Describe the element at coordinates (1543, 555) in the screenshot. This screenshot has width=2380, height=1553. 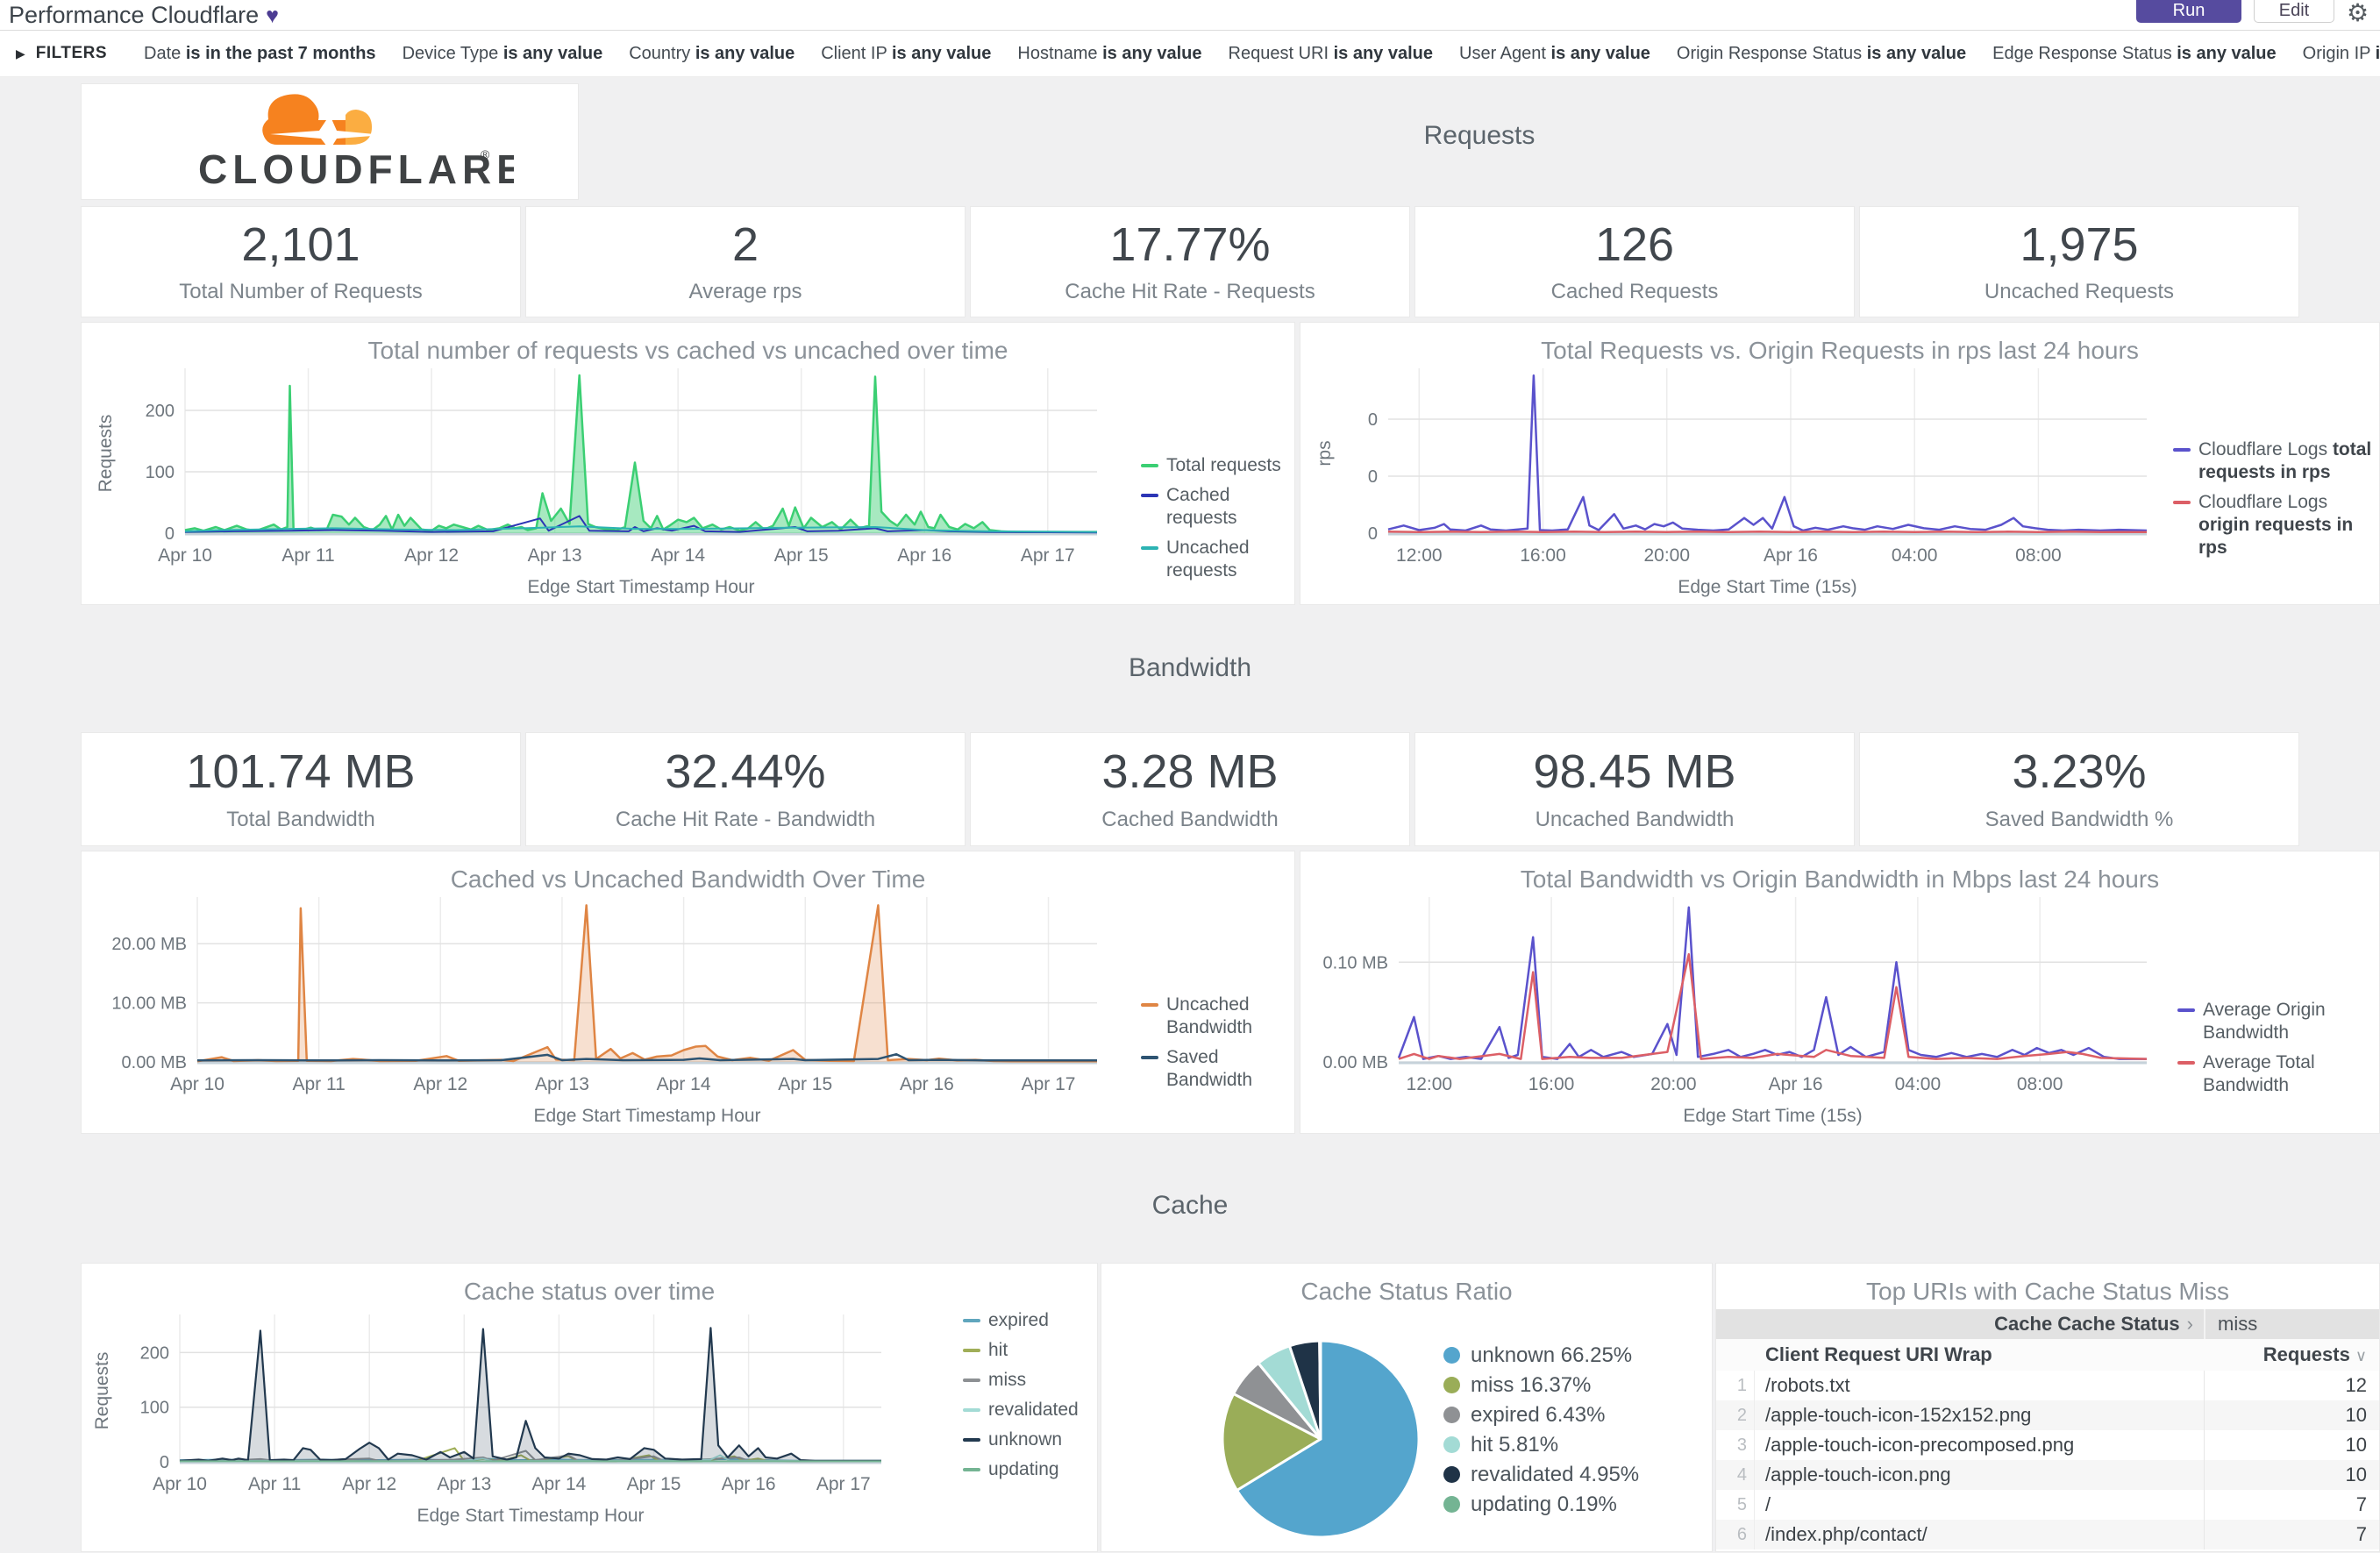
I see `svg-text: 16:00` at that location.